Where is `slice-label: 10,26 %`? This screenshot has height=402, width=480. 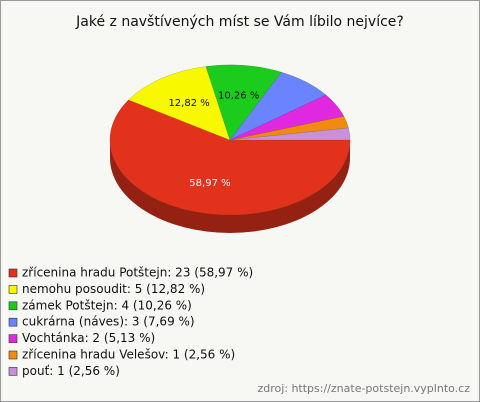 slice-label: 10,26 % is located at coordinates (238, 95).